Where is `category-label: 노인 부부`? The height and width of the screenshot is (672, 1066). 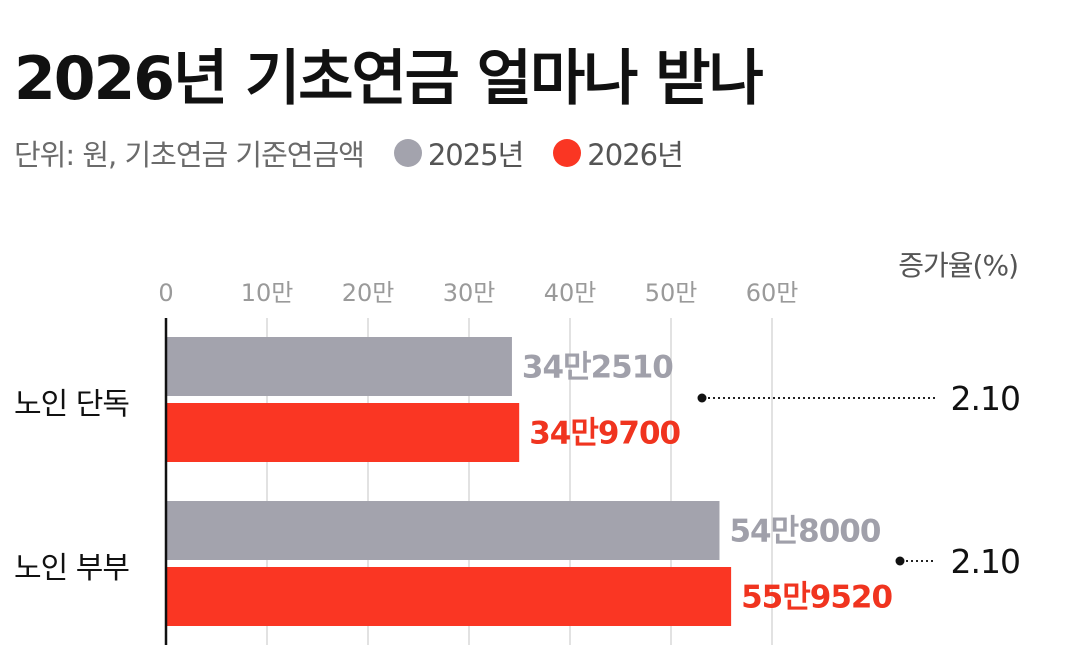
category-label: 노인 부부 is located at coordinates (71, 568).